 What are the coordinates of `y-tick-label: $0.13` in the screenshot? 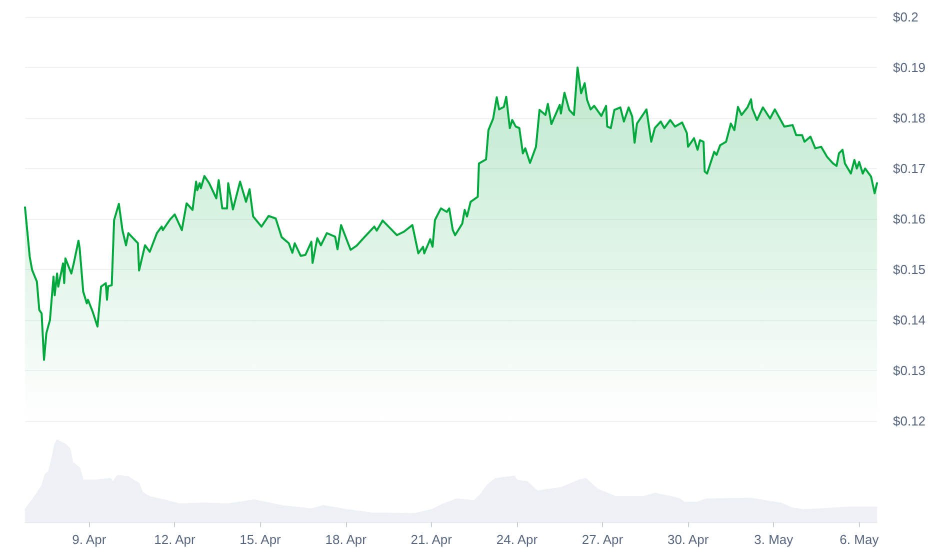 It's located at (909, 370).